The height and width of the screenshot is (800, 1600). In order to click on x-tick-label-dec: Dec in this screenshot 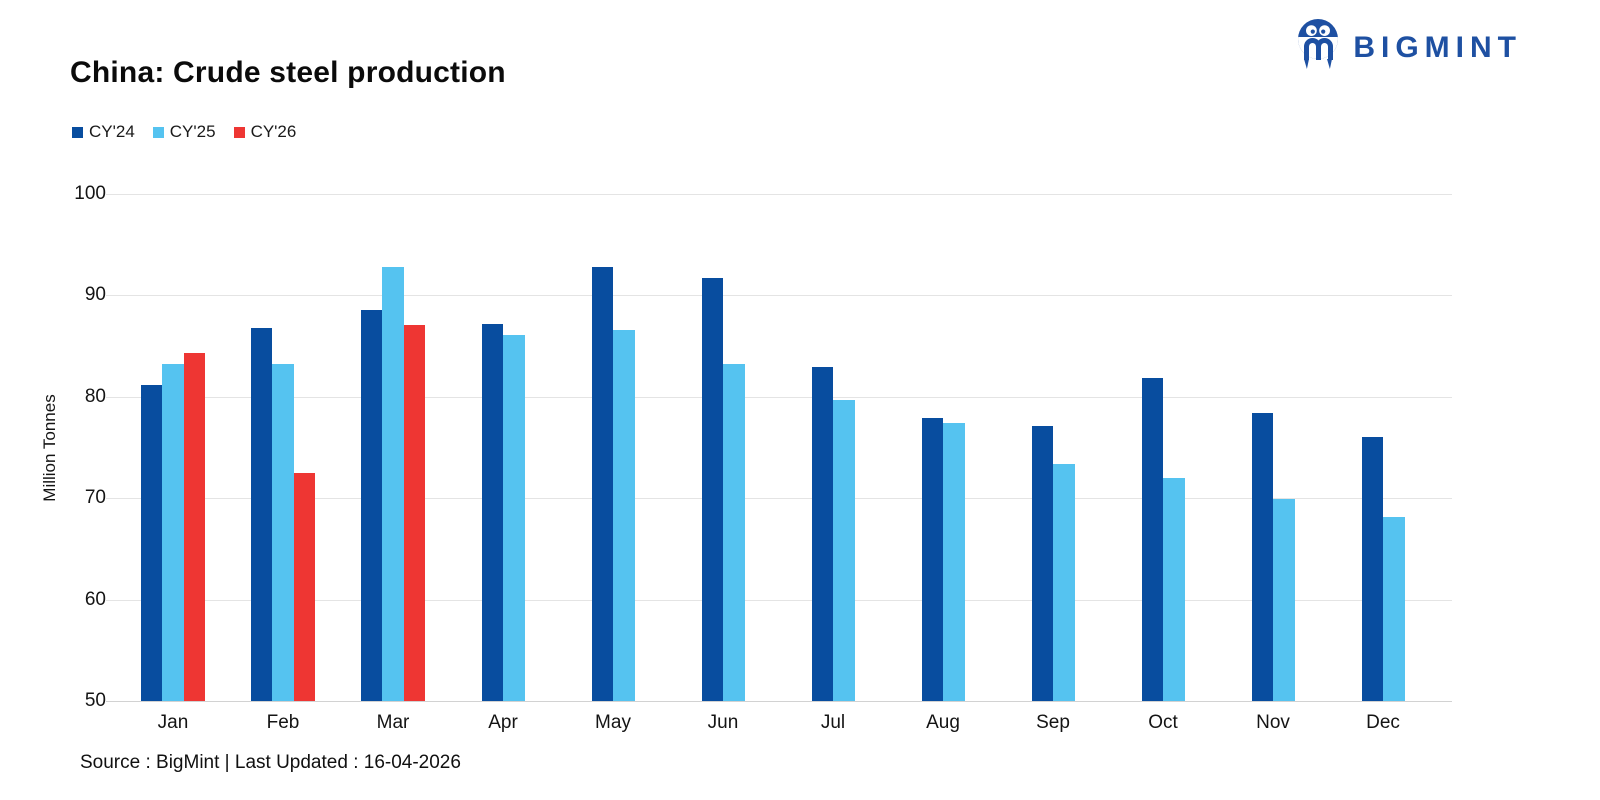, I will do `click(1383, 722)`.